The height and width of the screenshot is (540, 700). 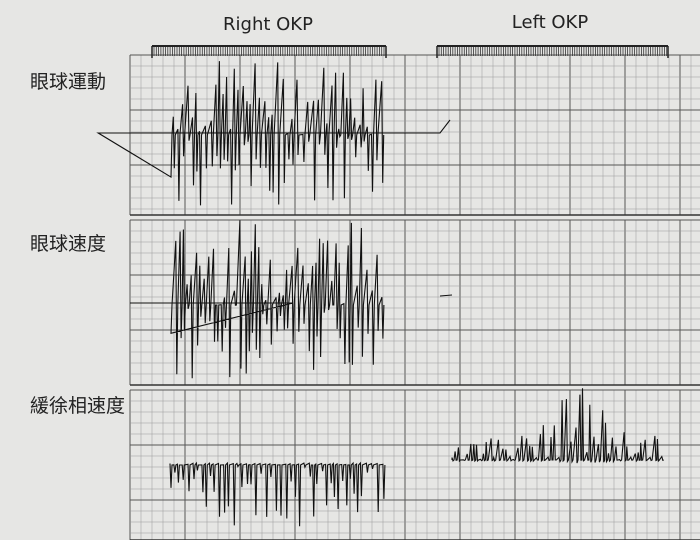 What do you see at coordinates (68, 82) in the screenshot?
I see `row-label: 眼球運動` at bounding box center [68, 82].